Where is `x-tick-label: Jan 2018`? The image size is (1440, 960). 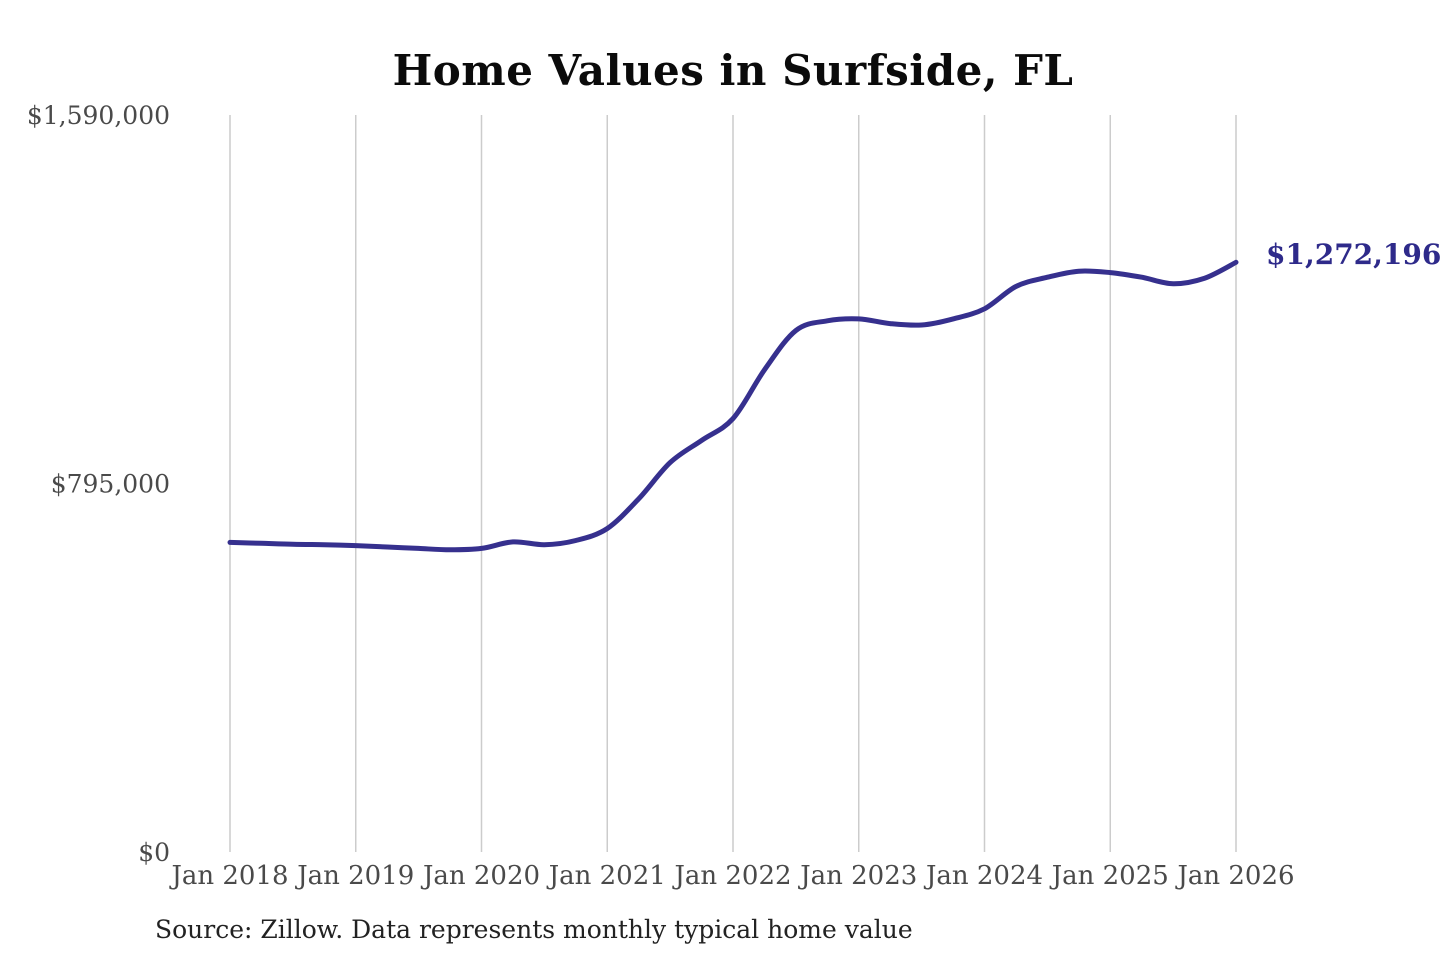 x-tick-label: Jan 2018 is located at coordinates (228, 876).